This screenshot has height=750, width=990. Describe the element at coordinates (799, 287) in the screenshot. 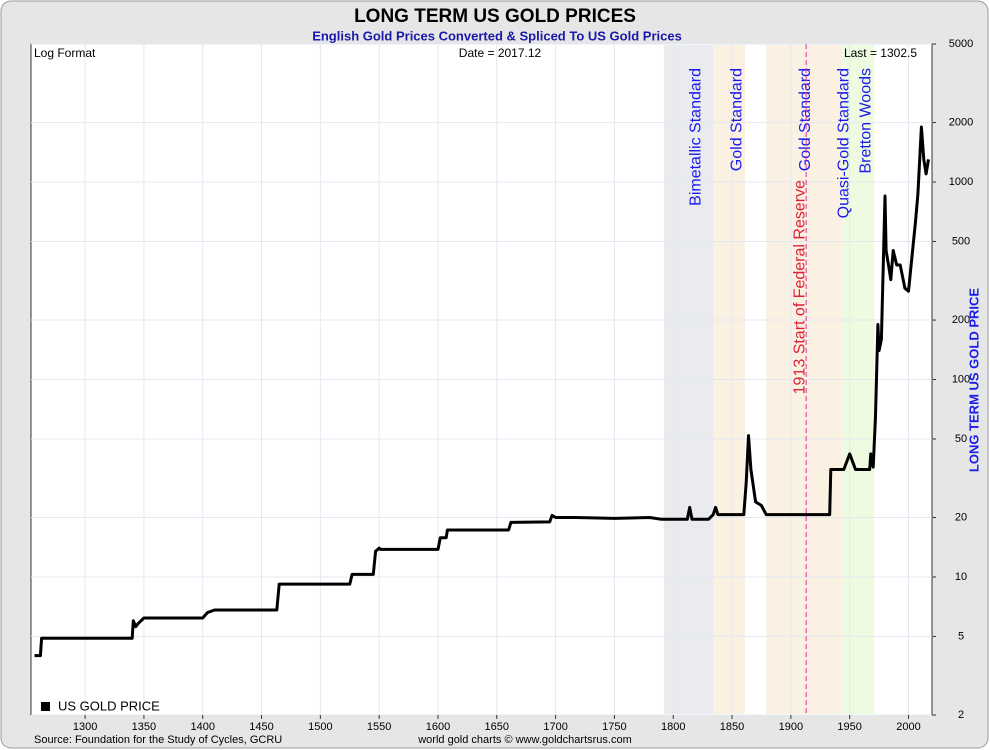

I see `event-label: 1913 Start of Federal Reserve` at that location.